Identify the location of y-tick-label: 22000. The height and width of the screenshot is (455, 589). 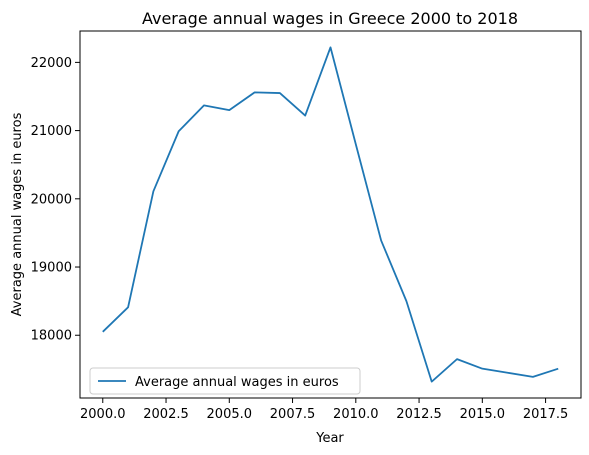
(51, 63).